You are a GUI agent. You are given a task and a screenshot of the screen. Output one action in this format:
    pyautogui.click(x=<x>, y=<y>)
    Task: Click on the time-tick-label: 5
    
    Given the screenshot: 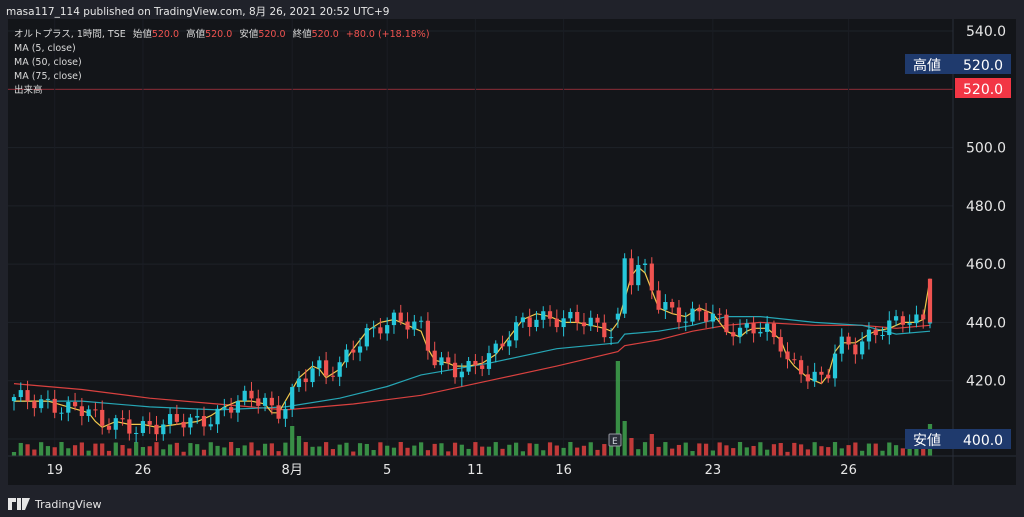 What is the action you would take?
    pyautogui.click(x=387, y=470)
    